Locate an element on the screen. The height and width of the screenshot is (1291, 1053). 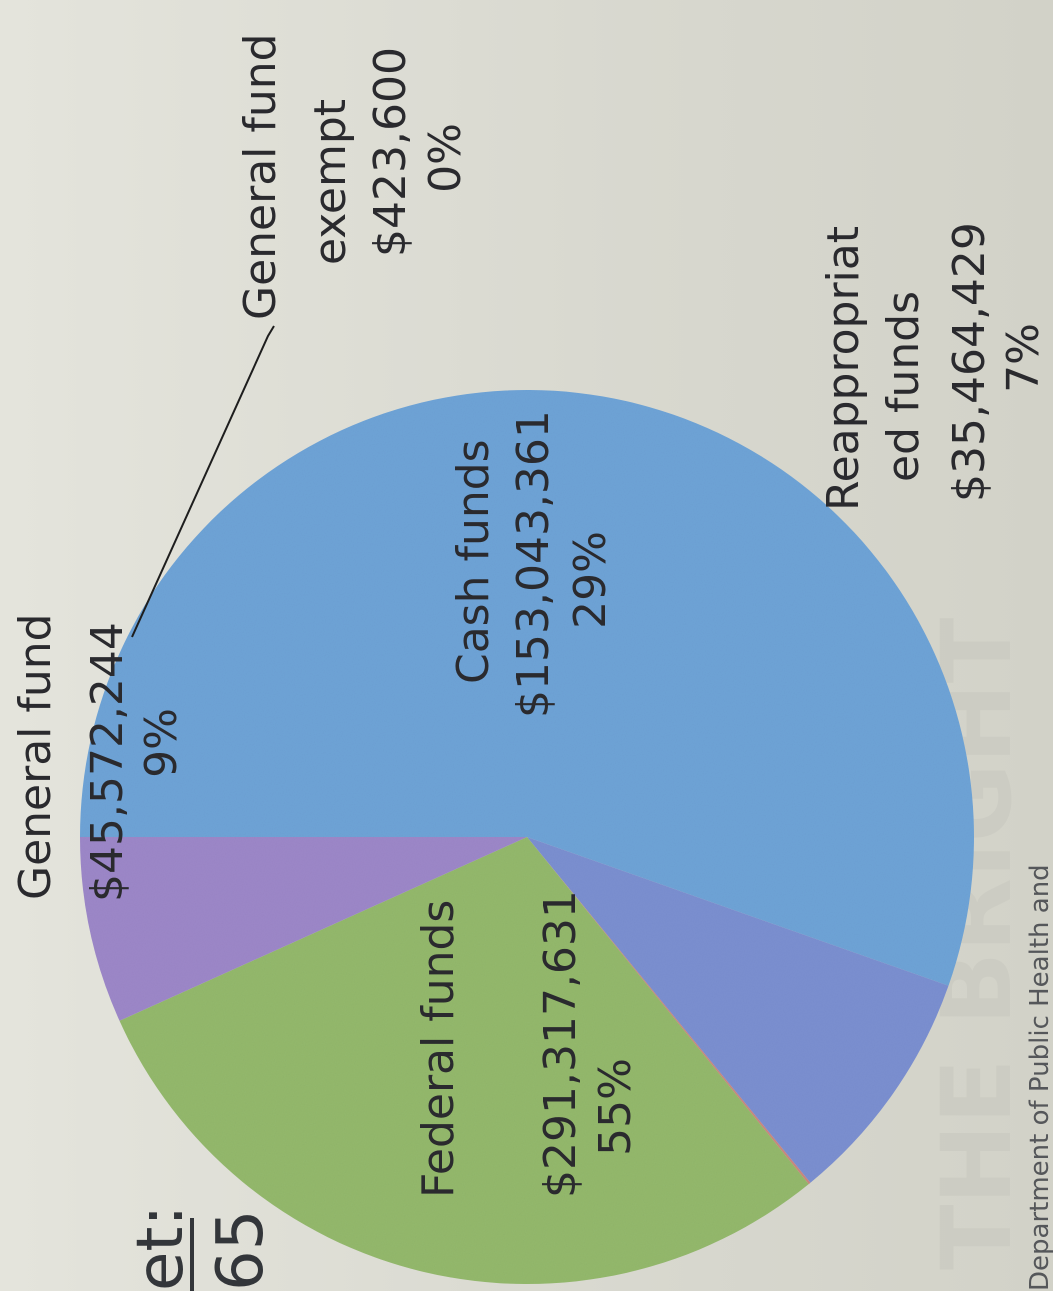
label-general-fund: General fund $45,572,244 9% is located at coordinates (98, 757).